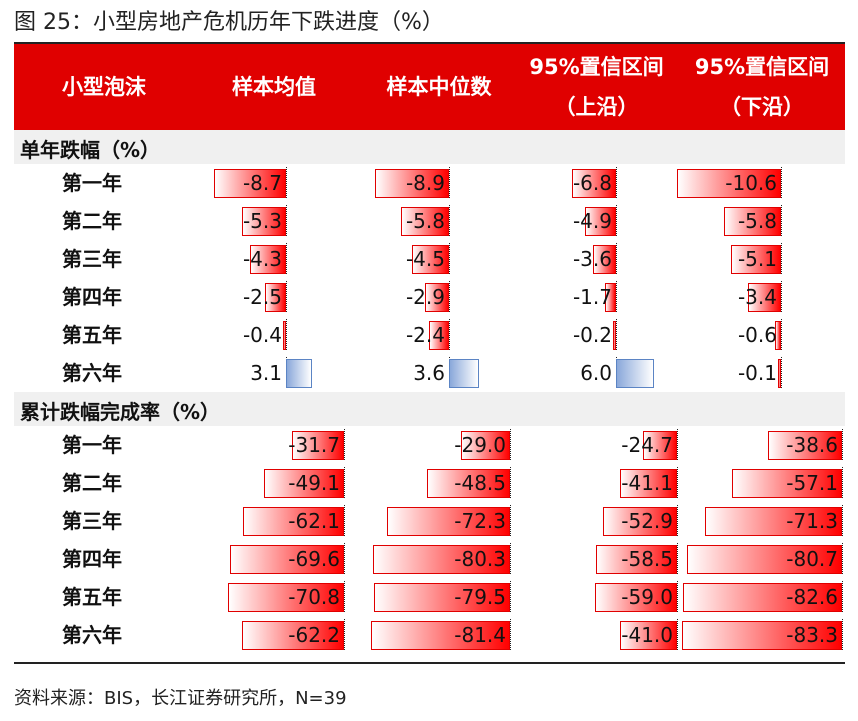 Image resolution: width=858 pixels, height=721 pixels. Describe the element at coordinates (596, 107) in the screenshot. I see `header-ci-upper-line2: （上沿）` at that location.